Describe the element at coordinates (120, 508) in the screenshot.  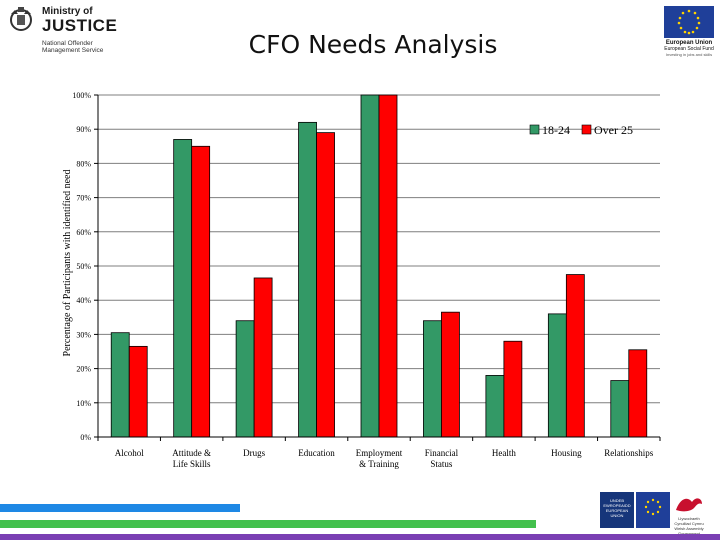
I see `footer-stripe-blue` at that location.